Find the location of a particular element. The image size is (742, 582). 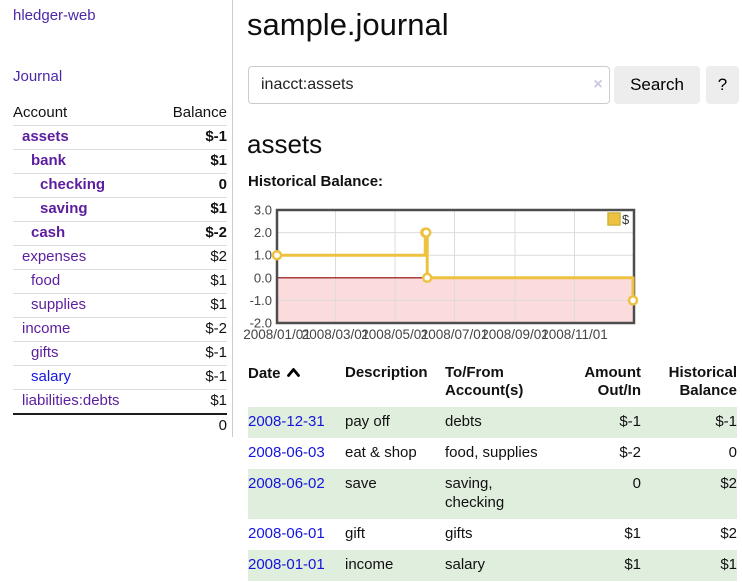

transaction-amount: $-1 is located at coordinates (599, 422).